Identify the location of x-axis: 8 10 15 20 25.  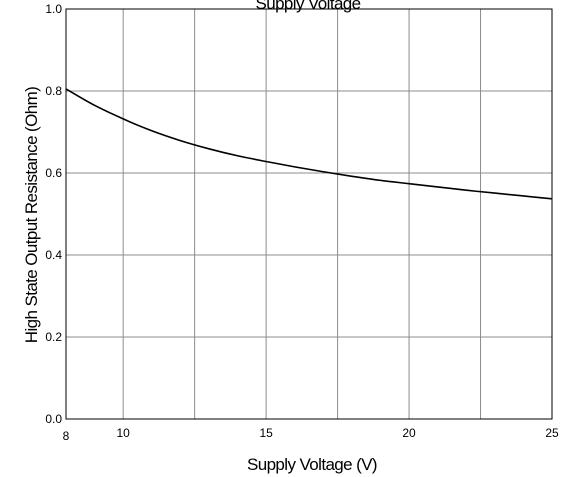
(311, 434).